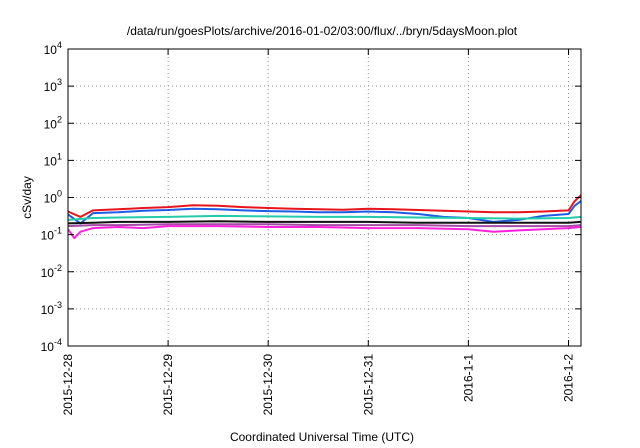 This screenshot has width=640, height=448. Describe the element at coordinates (53, 48) in the screenshot. I see `y-tick-label: 10⁴` at that location.